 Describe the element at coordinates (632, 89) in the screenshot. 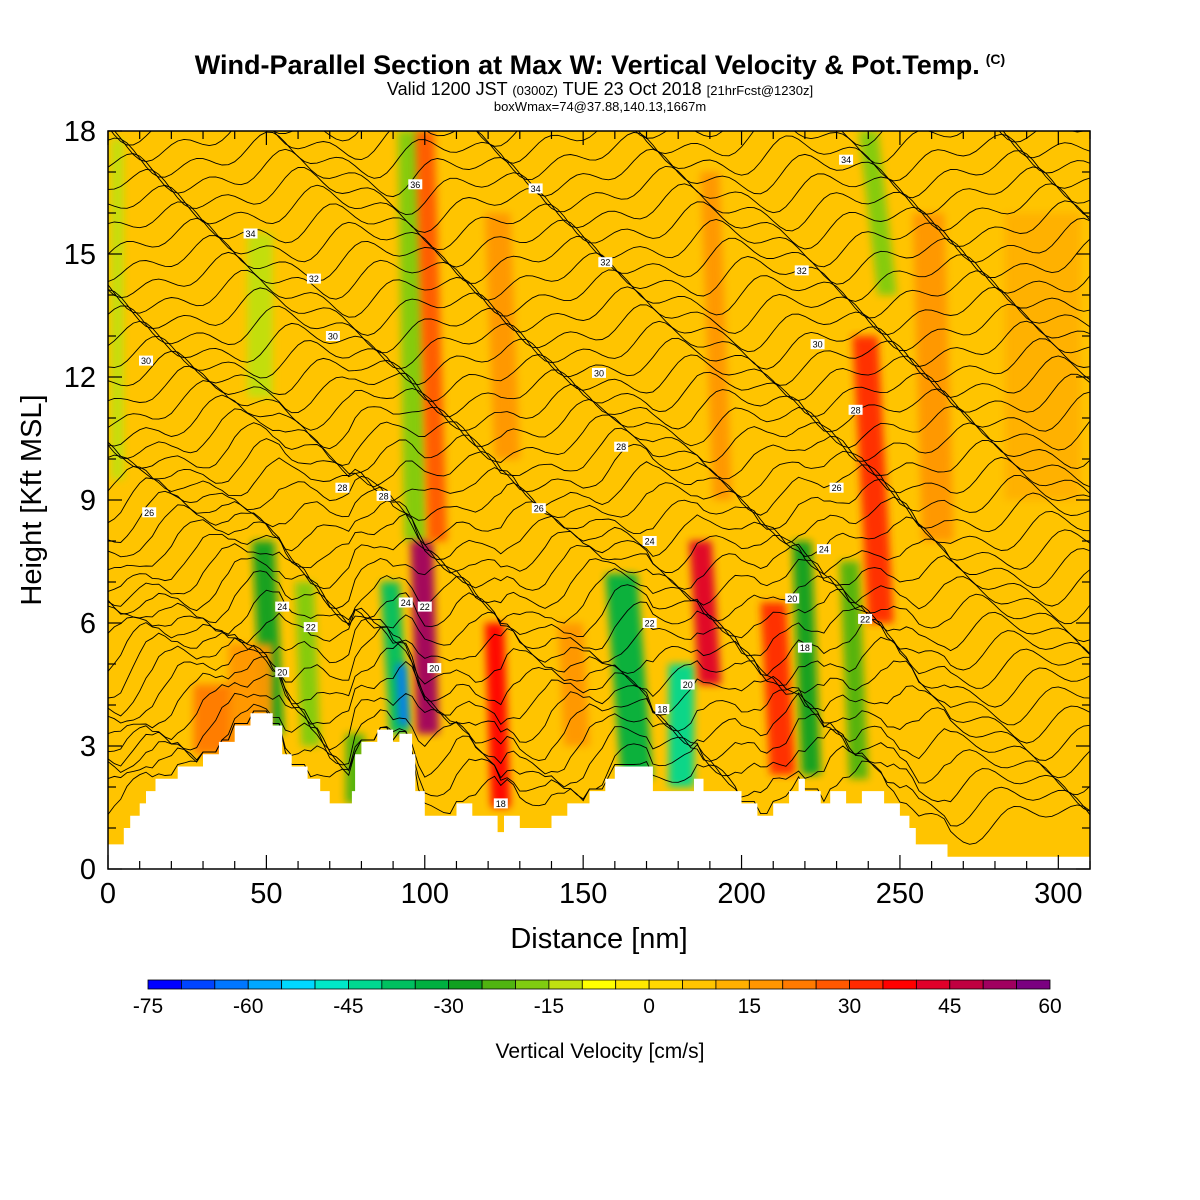

I see `valid-date: TUE 23 Oct 2018` at that location.